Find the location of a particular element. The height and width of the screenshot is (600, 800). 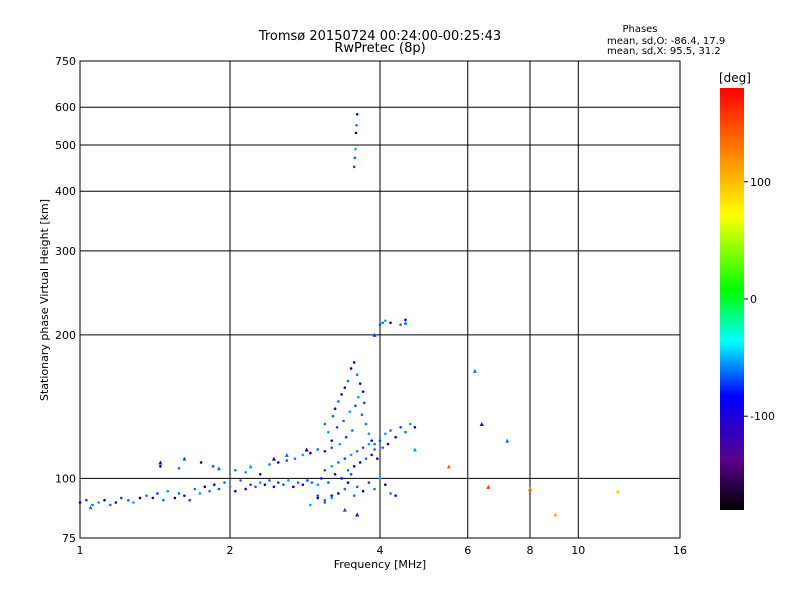

chart-title: Tromsø 20150724 00:24:00-00:25:43 is located at coordinates (379, 36).